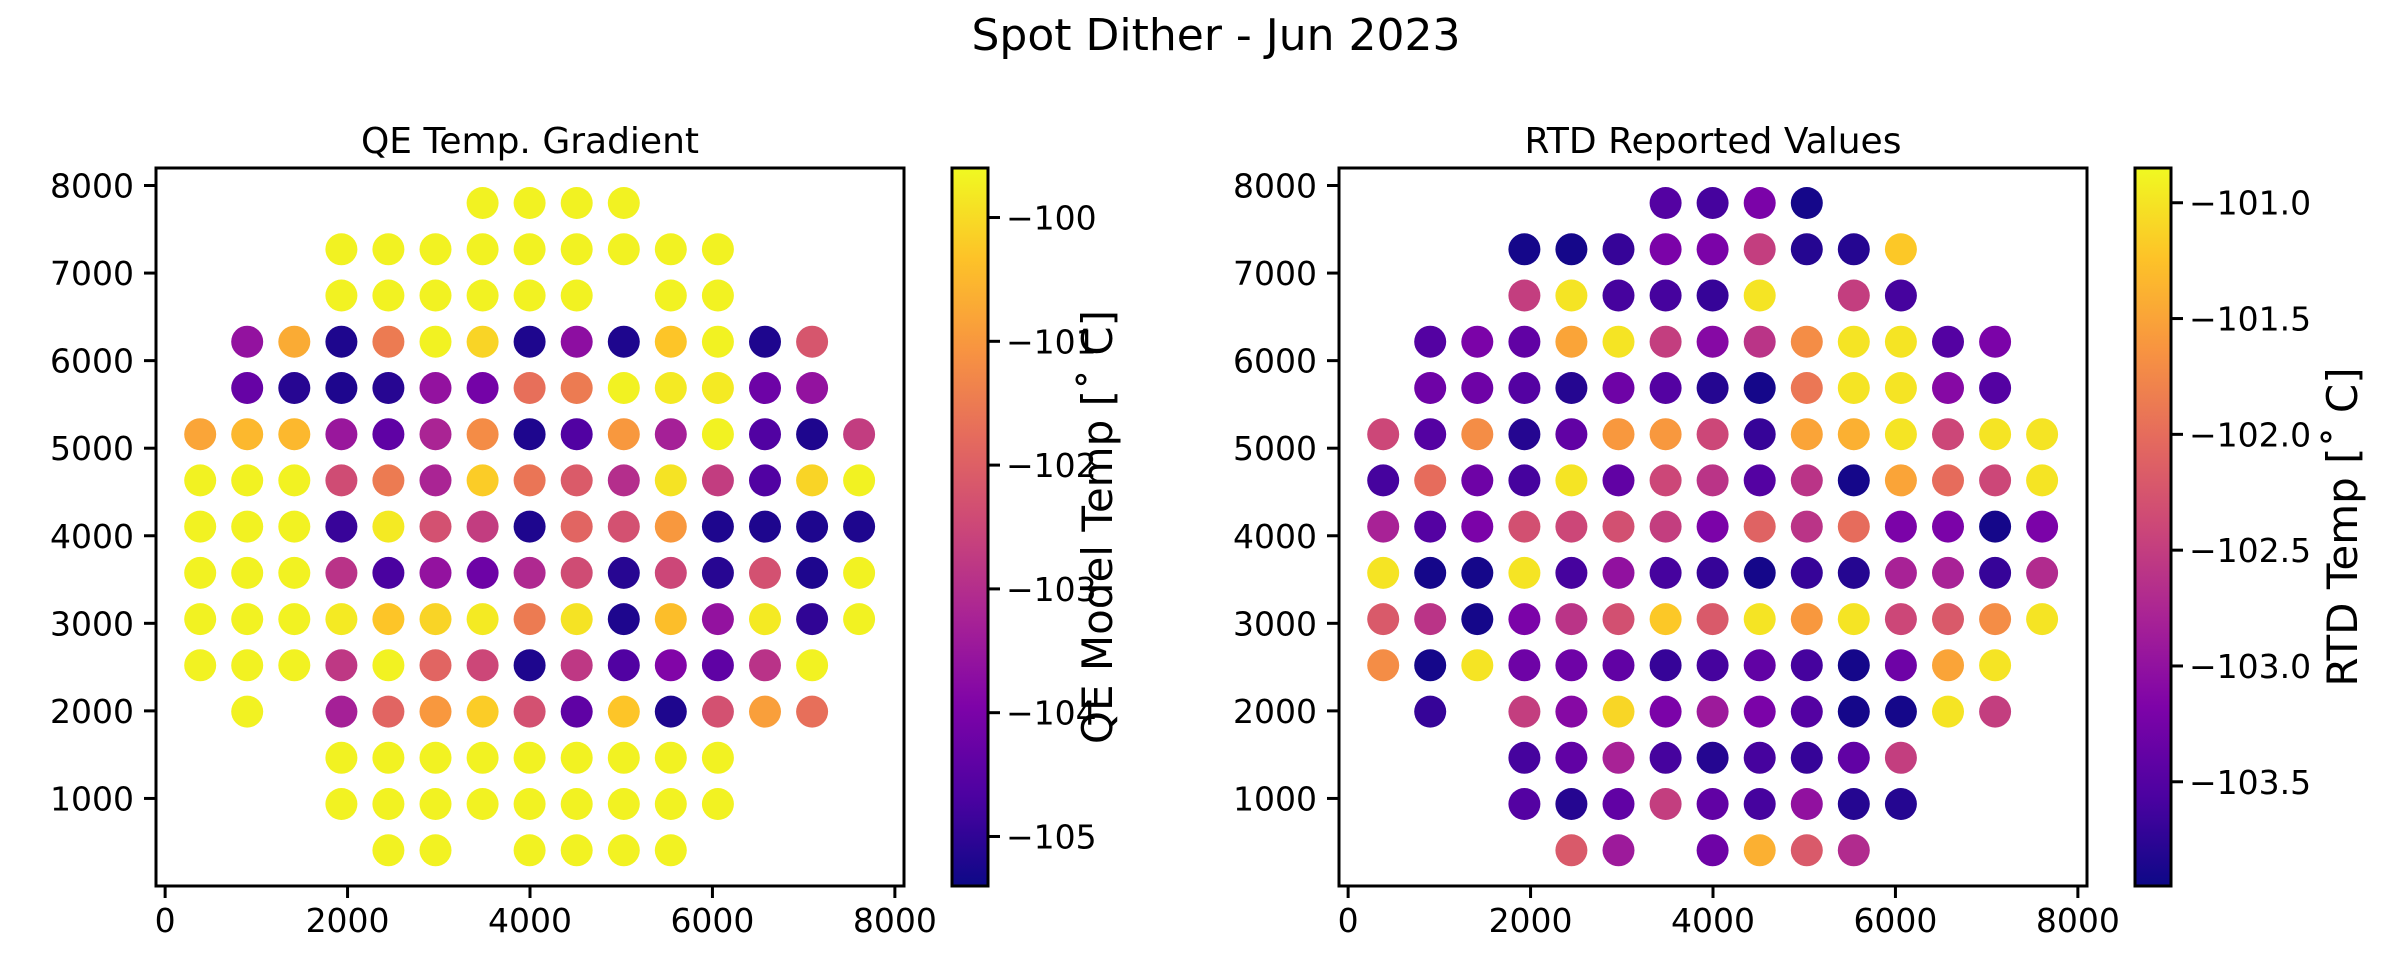 Image resolution: width=2400 pixels, height=975 pixels. What do you see at coordinates (92, 273) in the screenshot?
I see `y-tick-label: 7000` at bounding box center [92, 273].